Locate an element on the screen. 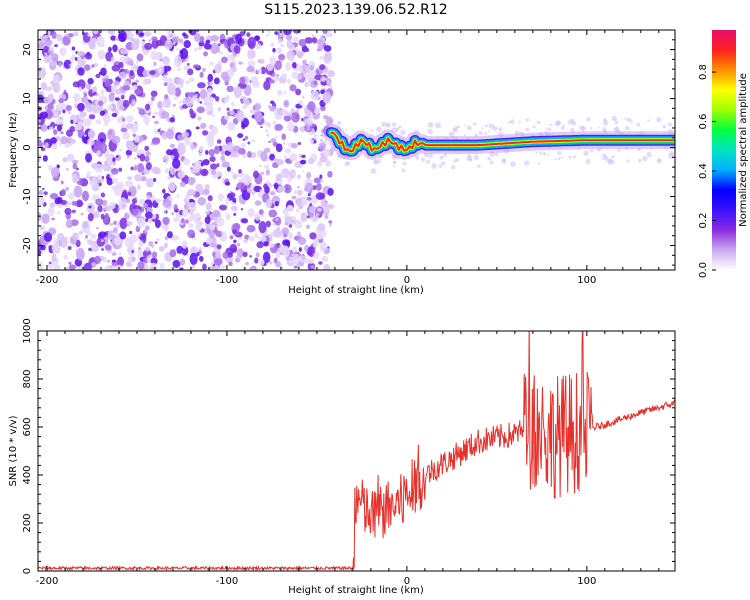 The height and width of the screenshot is (600, 750). y-tick-label: -20 is located at coordinates (27, 245).